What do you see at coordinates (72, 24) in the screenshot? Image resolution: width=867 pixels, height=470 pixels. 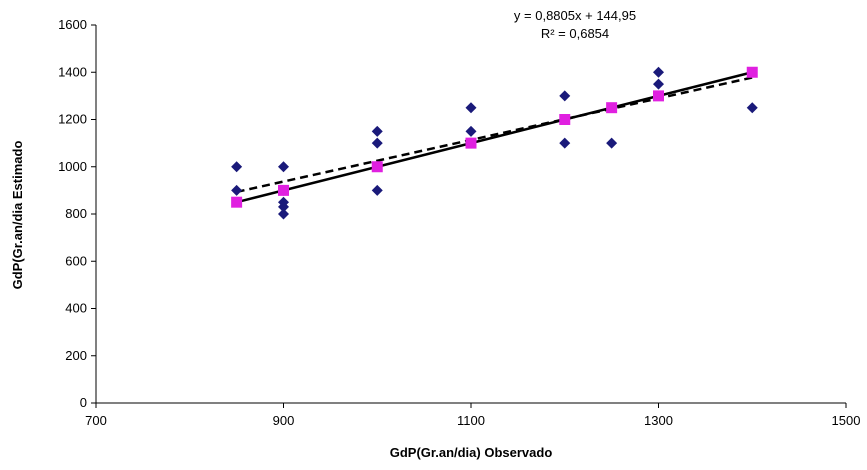 I see `y-tick-label: 1600` at bounding box center [72, 24].